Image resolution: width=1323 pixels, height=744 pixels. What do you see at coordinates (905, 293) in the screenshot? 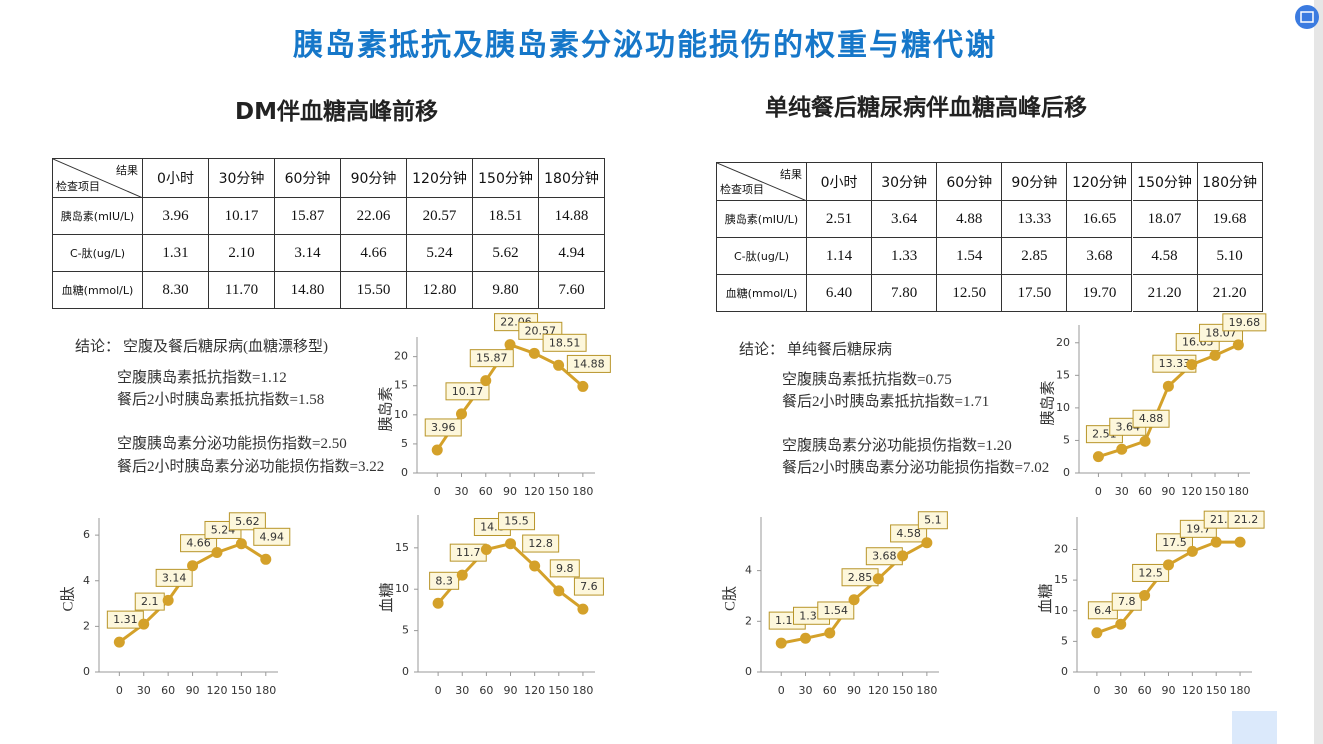
I see `table-cell: 7.80` at bounding box center [905, 293].